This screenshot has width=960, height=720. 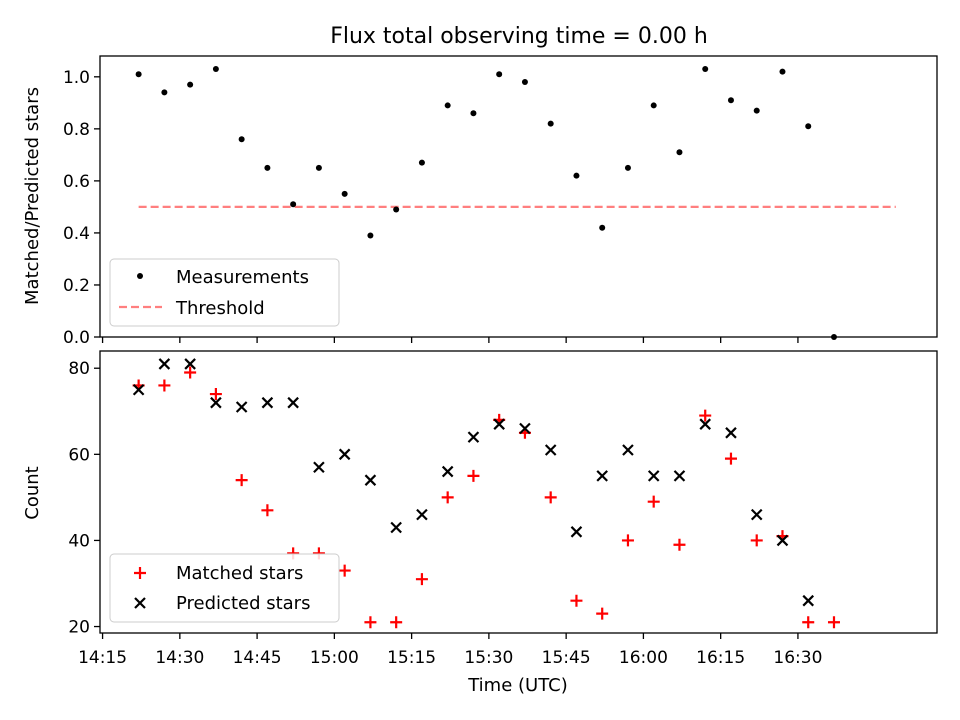 I want to click on bottom-y-axis: 20 40 60 80, so click(x=84, y=498).